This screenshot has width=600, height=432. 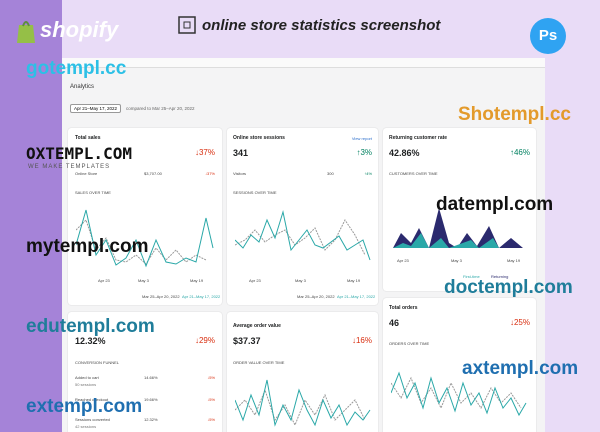 What do you see at coordinates (519, 152) in the screenshot?
I see `change: ↑46%` at bounding box center [519, 152].